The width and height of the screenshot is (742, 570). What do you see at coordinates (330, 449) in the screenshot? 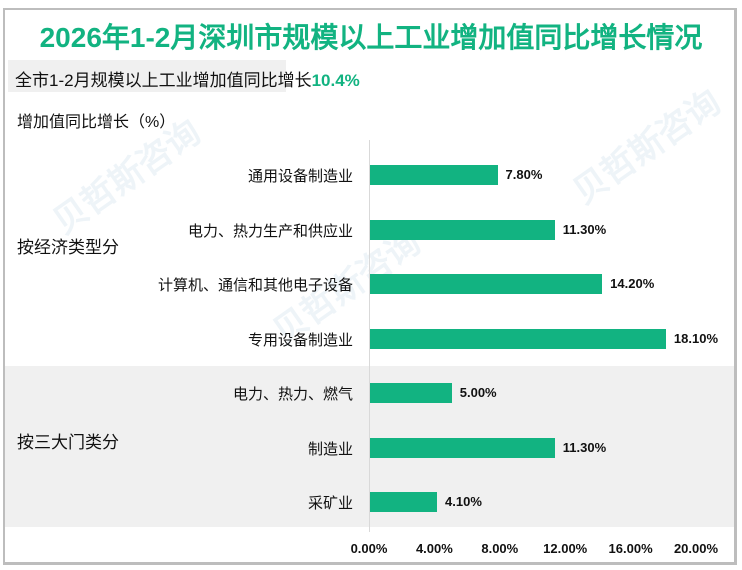
I see `category-label: 制造业` at bounding box center [330, 449].